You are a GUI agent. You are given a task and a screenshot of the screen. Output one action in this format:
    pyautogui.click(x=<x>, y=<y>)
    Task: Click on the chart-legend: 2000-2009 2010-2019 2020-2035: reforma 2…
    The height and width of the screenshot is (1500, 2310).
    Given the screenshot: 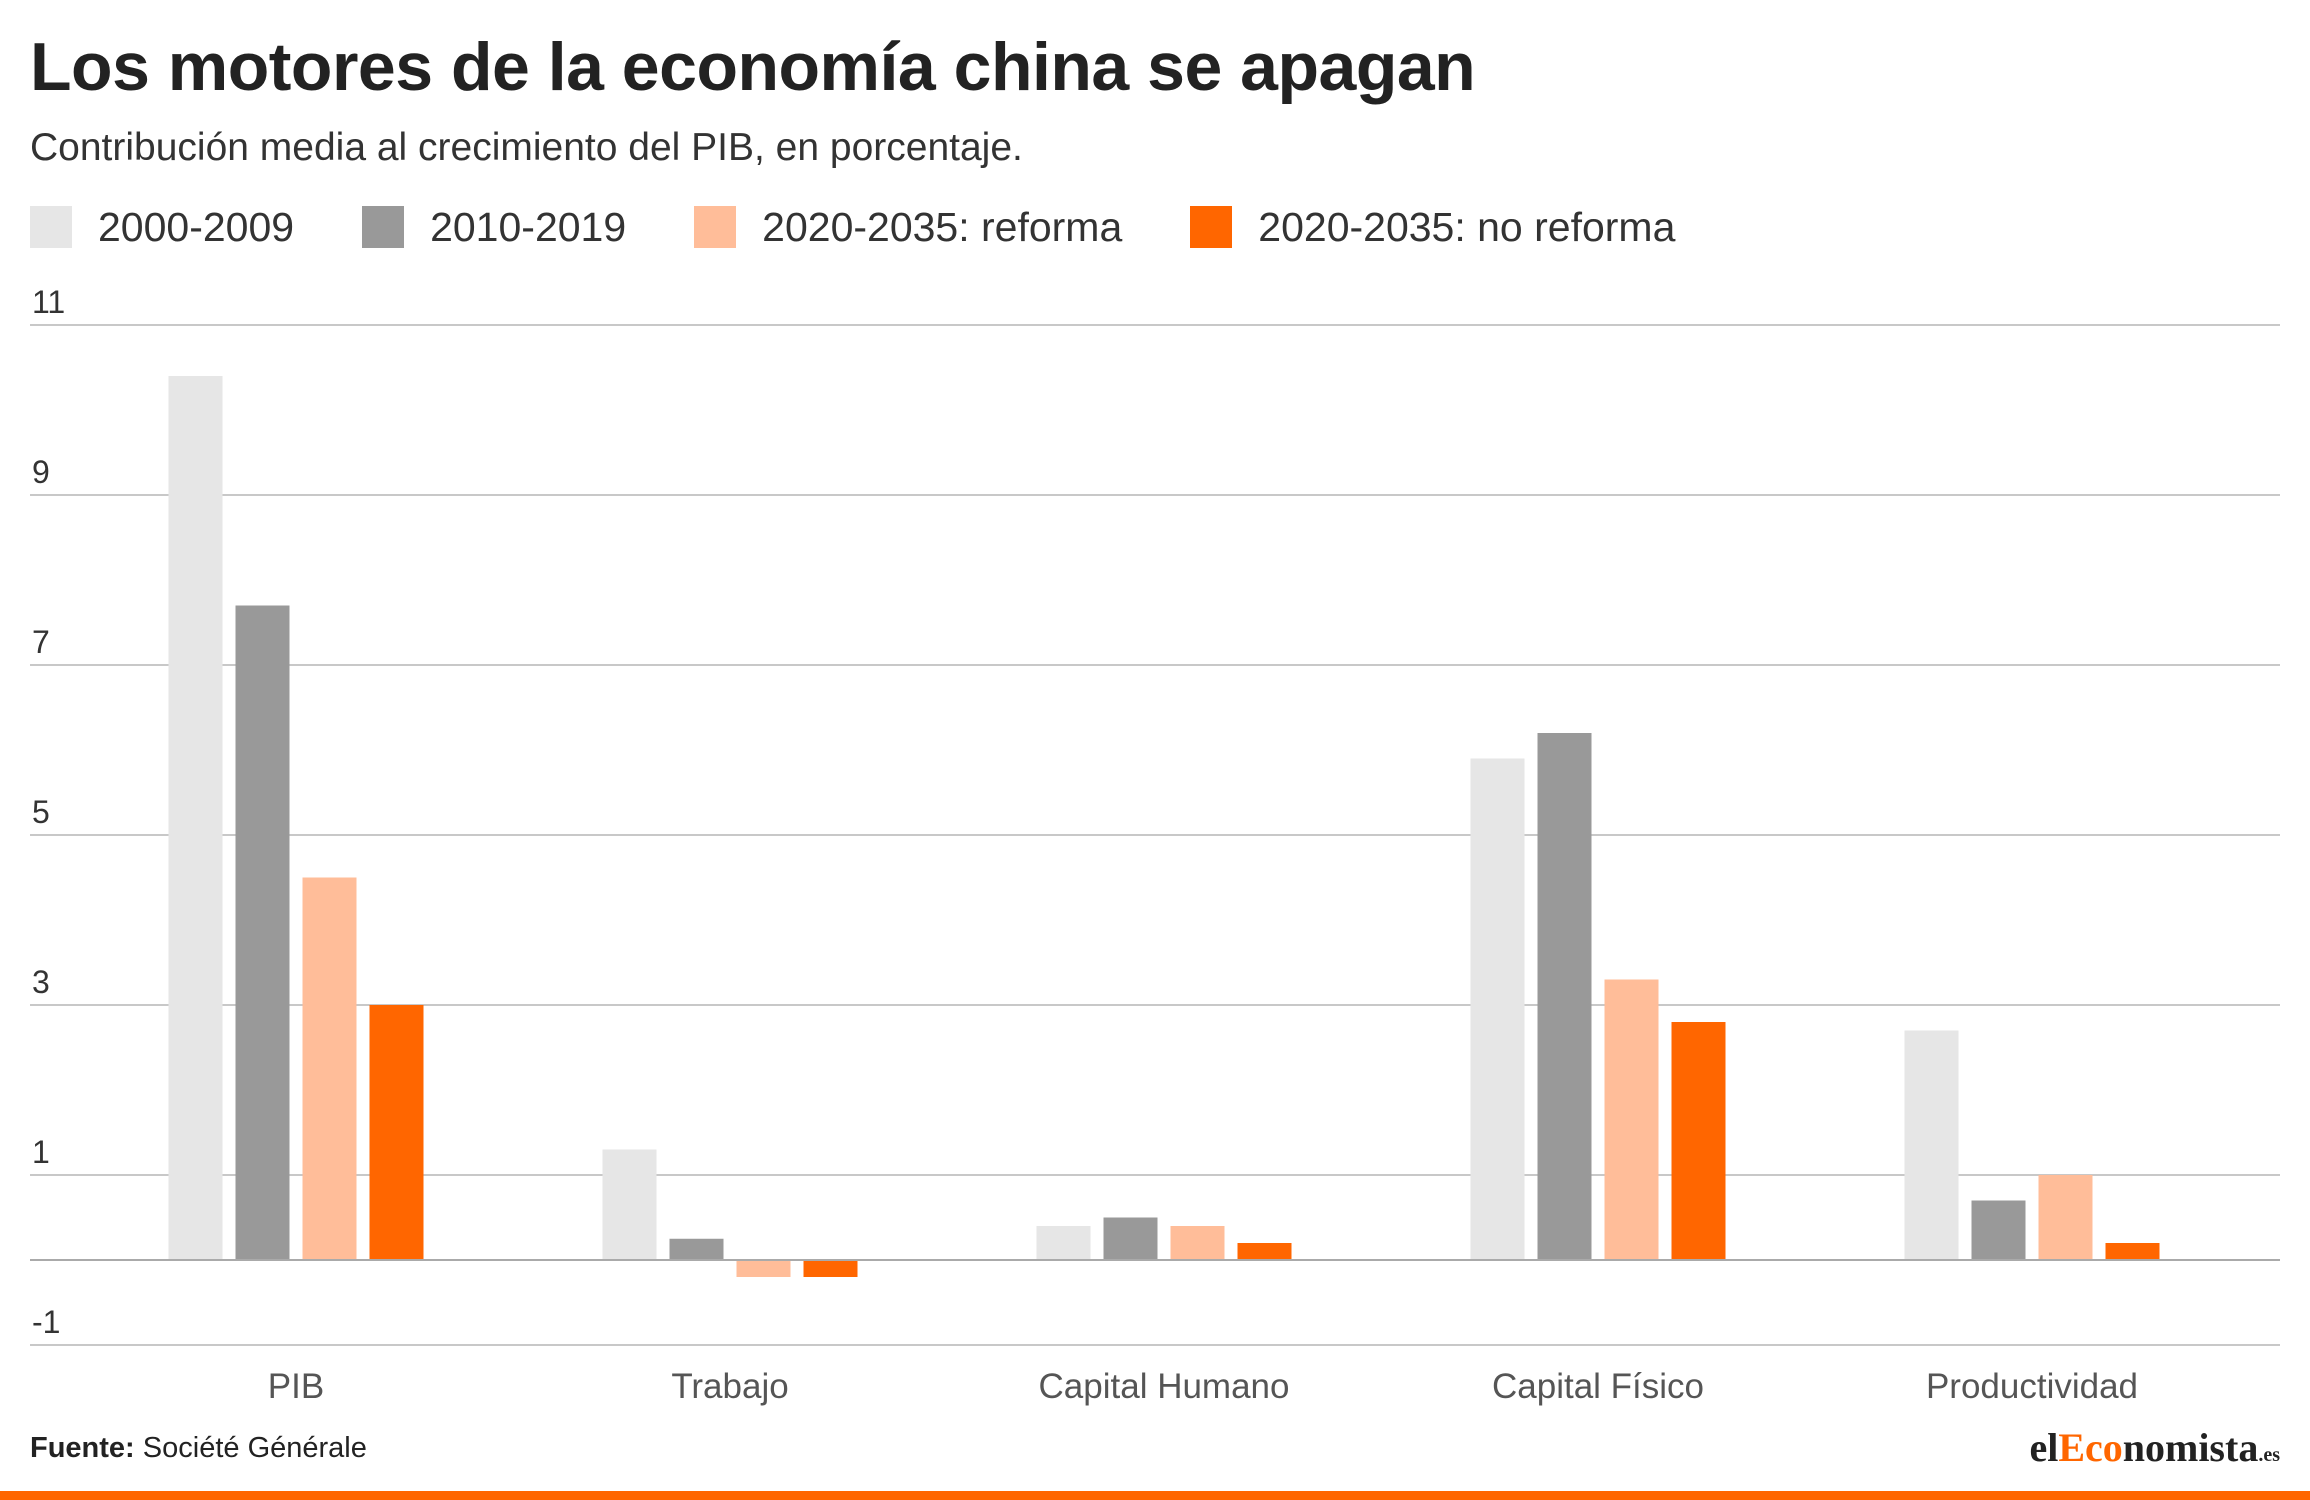 What is the action you would take?
    pyautogui.click(x=886, y=227)
    